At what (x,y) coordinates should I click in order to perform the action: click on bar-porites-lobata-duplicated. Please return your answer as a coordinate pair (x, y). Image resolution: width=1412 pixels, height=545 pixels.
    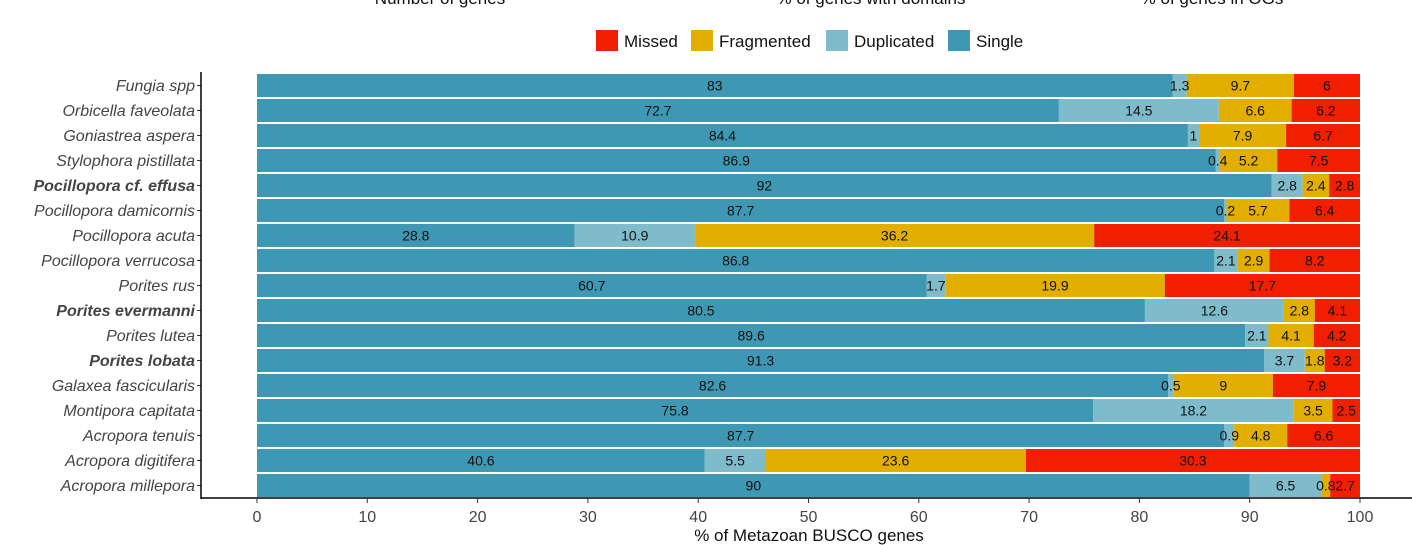
    Looking at the image, I should click on (1284, 360).